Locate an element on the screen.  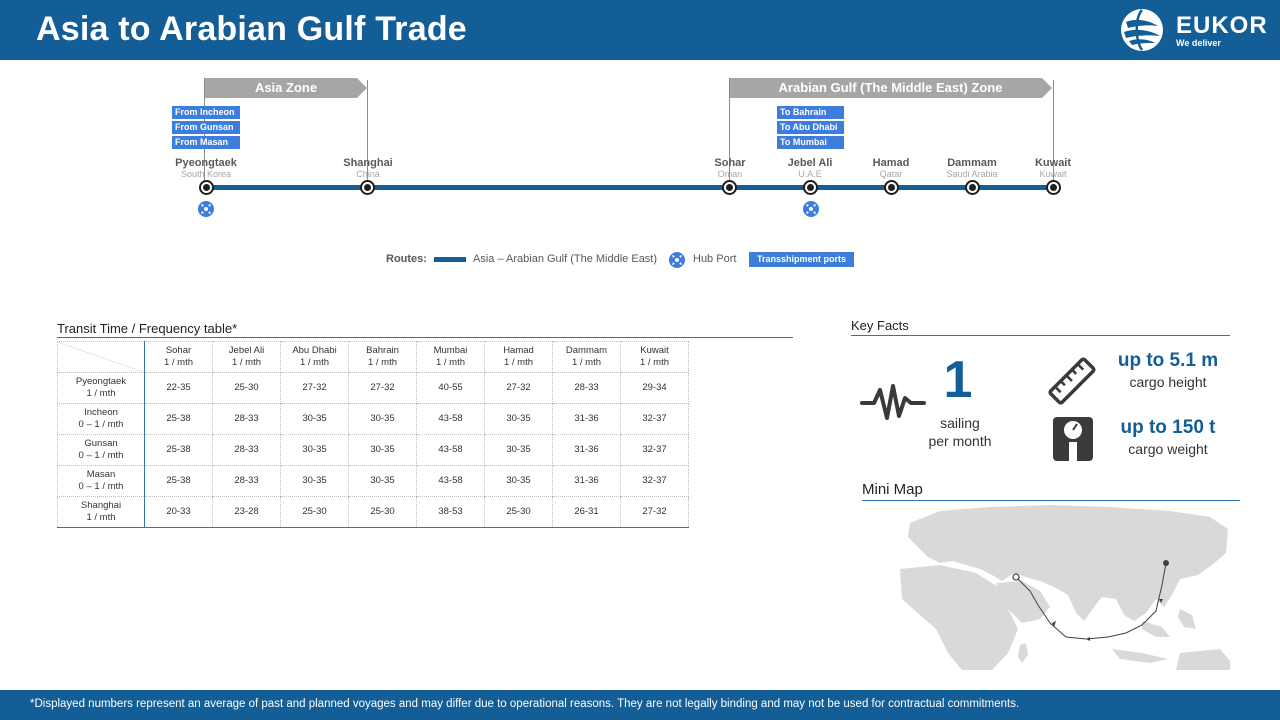
row-header: Shanghai 1 / mth is located at coordinates (101, 512).